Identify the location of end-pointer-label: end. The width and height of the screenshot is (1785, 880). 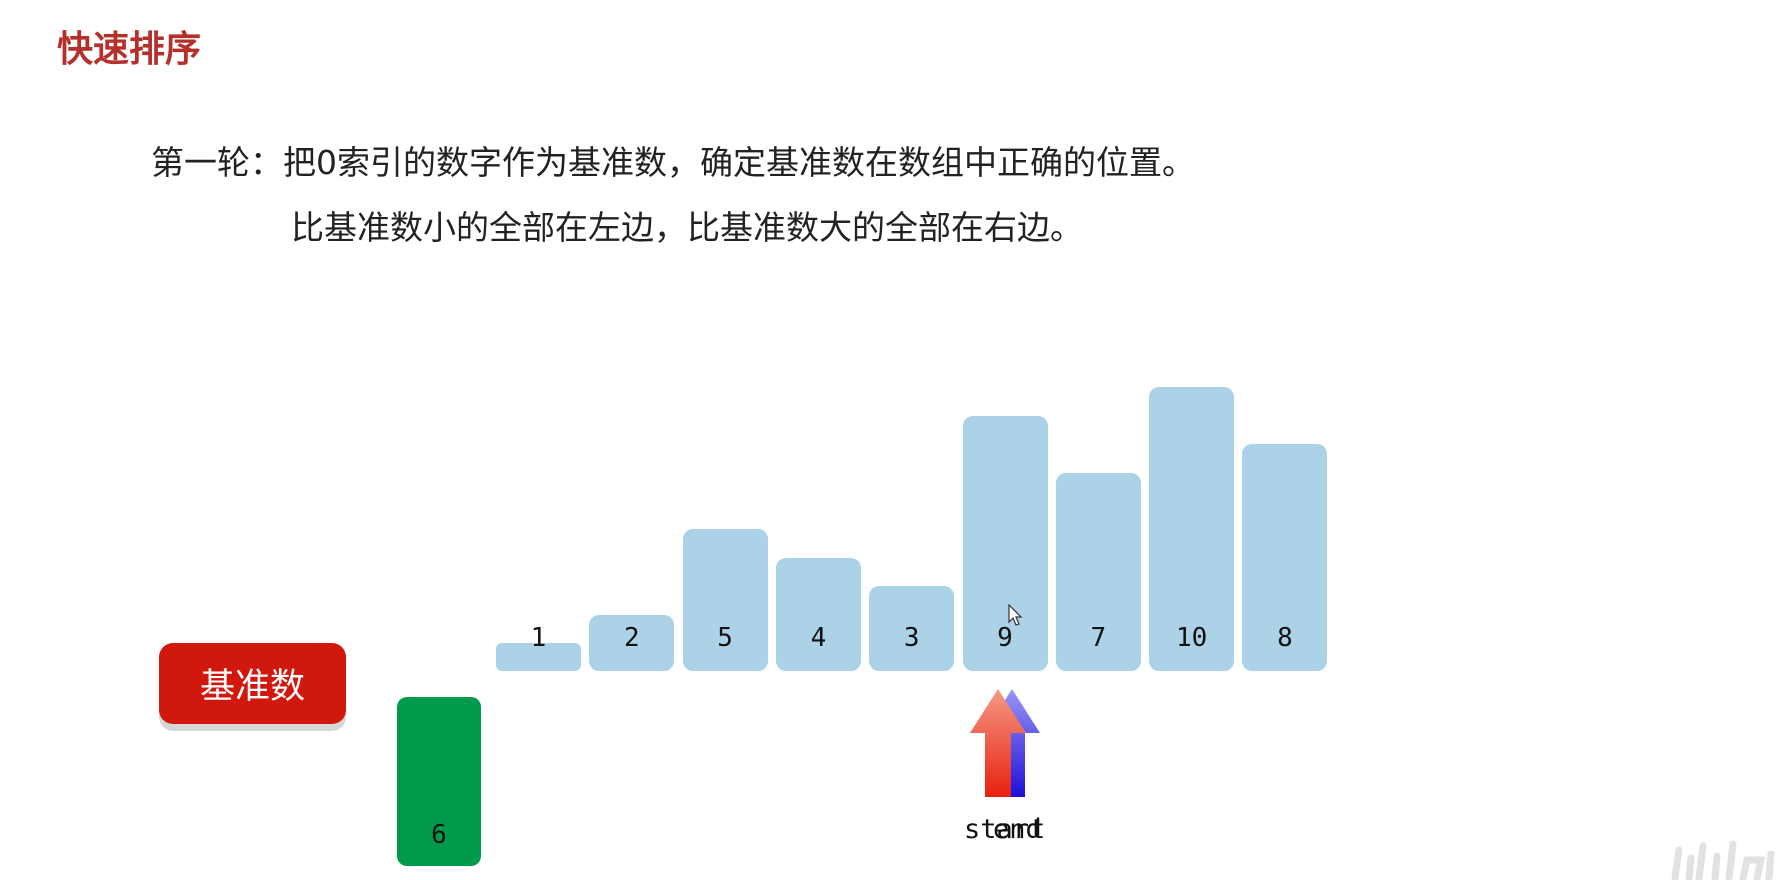
(1017, 829).